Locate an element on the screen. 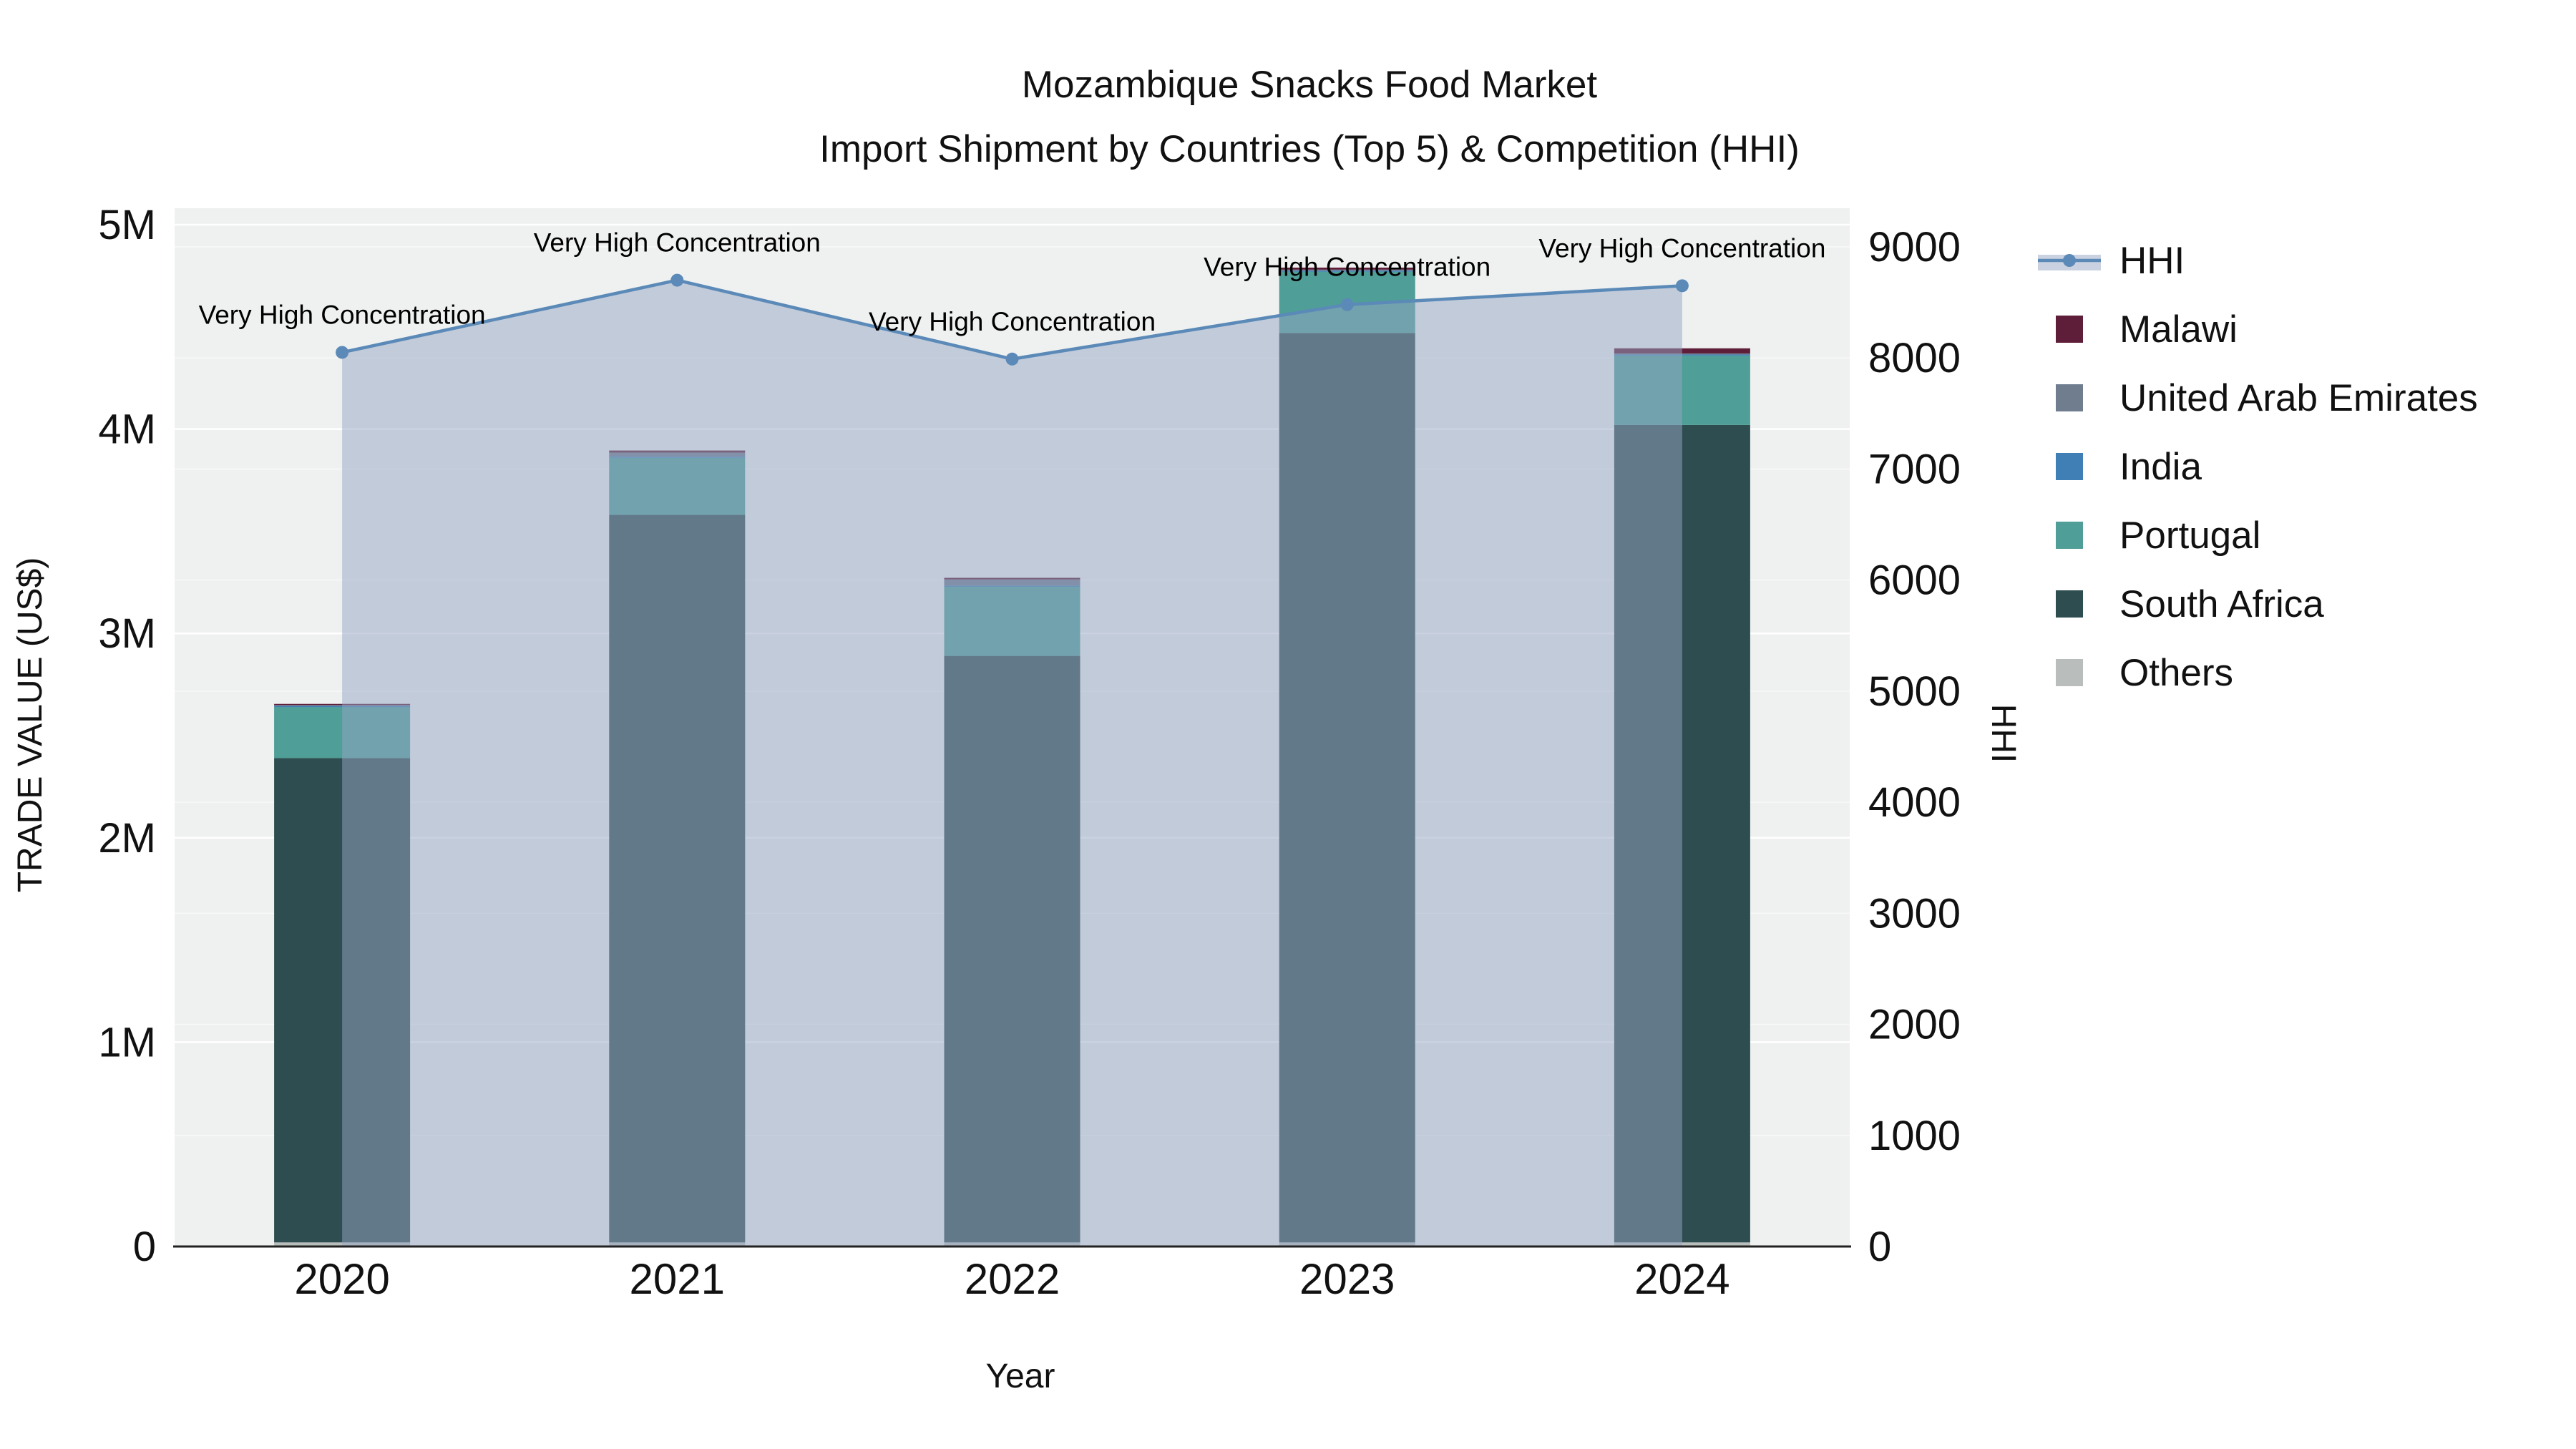 The image size is (2576, 1449). x-tick-label-2024: 2024 is located at coordinates (1681, 1279).